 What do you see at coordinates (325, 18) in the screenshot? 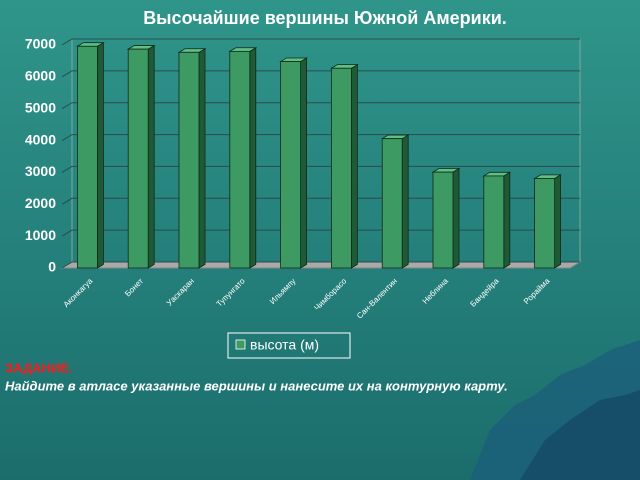
I see `chart-title: Высочайшие вершины Южной Америки.` at bounding box center [325, 18].